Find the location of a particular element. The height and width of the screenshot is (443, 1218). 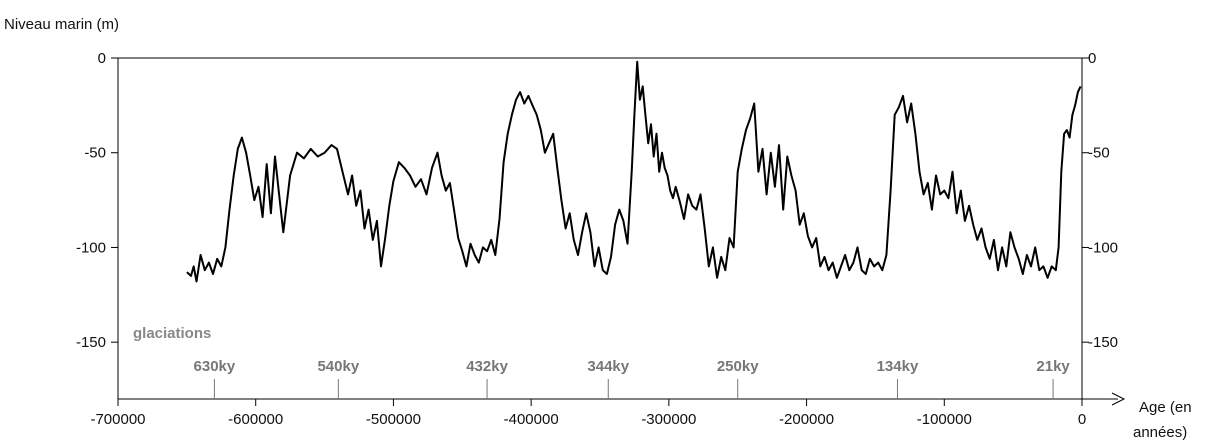

y-tick-label-left: 0 is located at coordinates (102, 58).